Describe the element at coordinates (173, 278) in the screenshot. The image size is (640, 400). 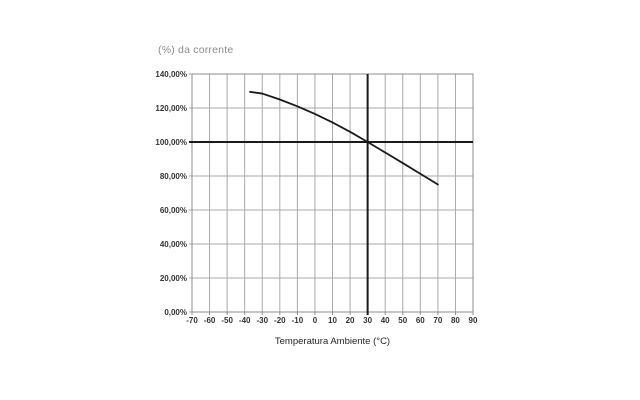
I see `y-tick-label: 20,00%` at that location.